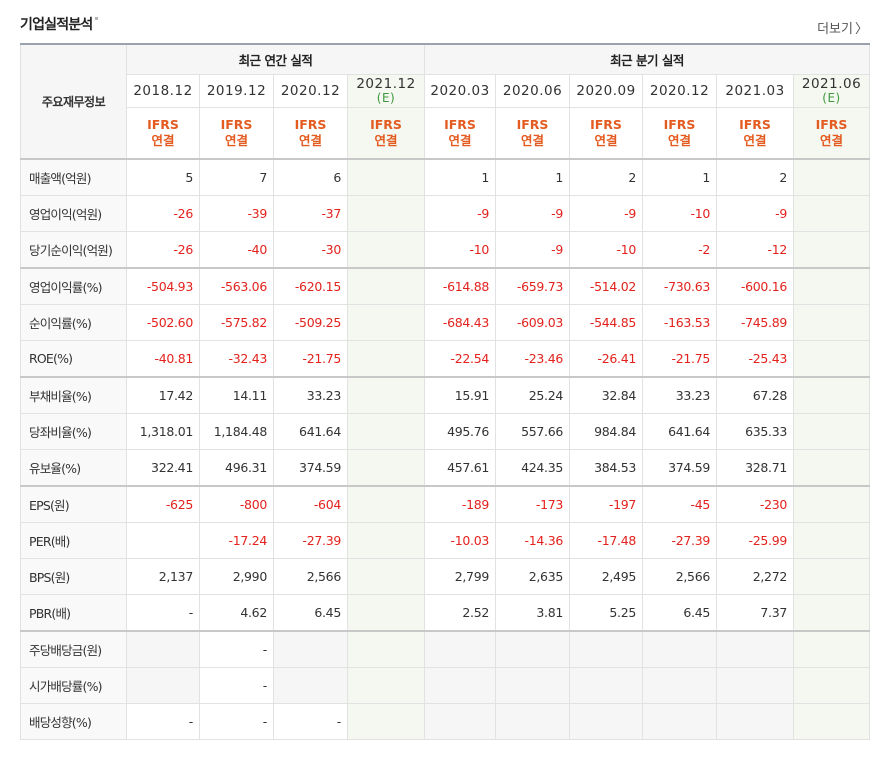 Image resolution: width=886 pixels, height=760 pixels. Describe the element at coordinates (163, 213) in the screenshot. I see `table-cell: -26` at that location.